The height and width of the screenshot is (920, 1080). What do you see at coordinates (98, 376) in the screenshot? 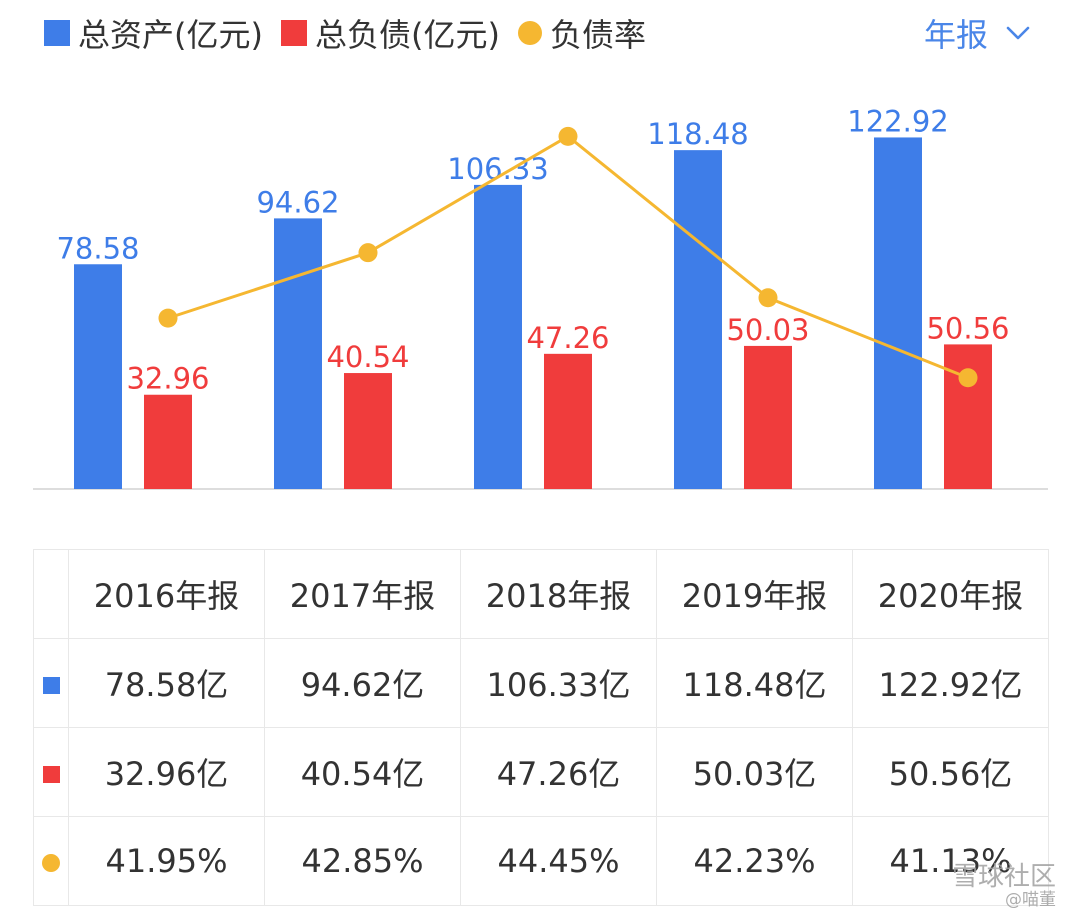
I see `bar-assets-2016年报` at bounding box center [98, 376].